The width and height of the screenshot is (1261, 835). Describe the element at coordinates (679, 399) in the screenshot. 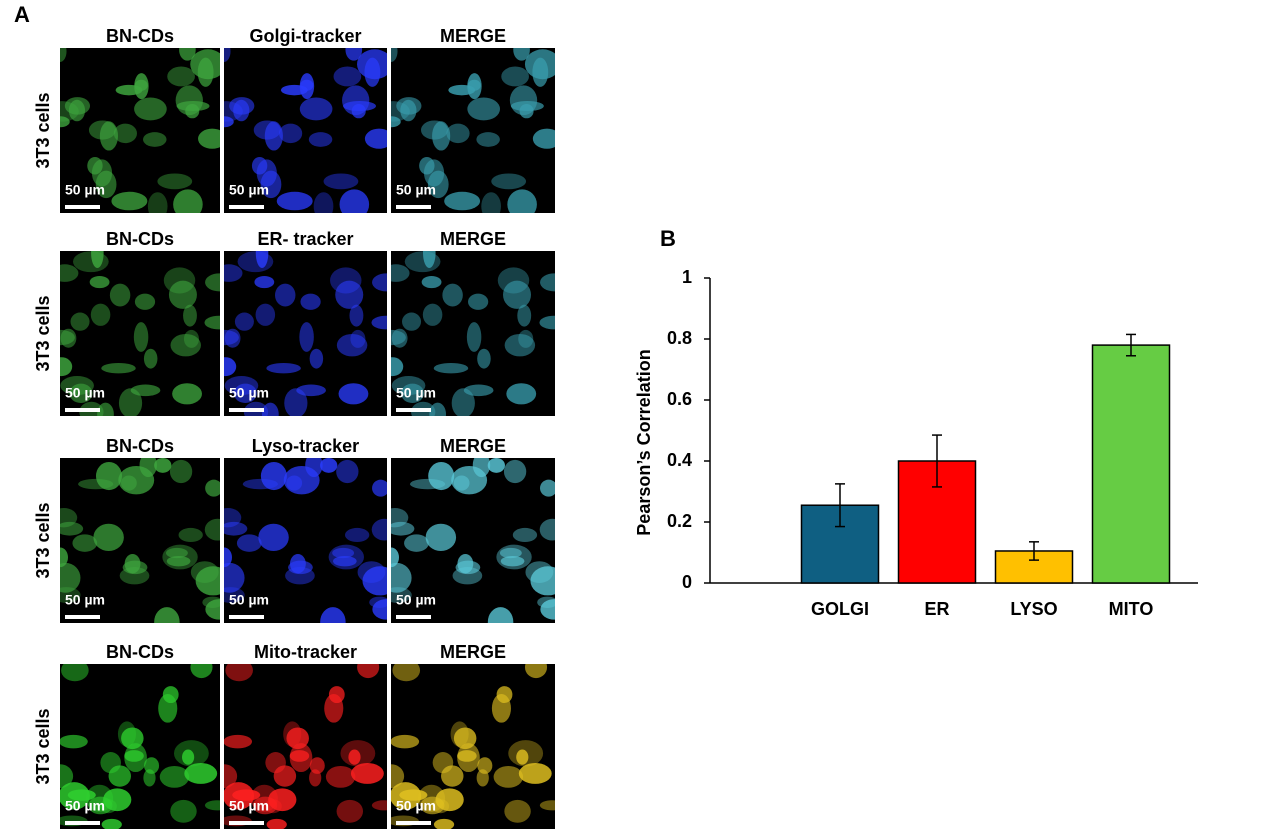

I see `y-tick-label: 0.6` at that location.